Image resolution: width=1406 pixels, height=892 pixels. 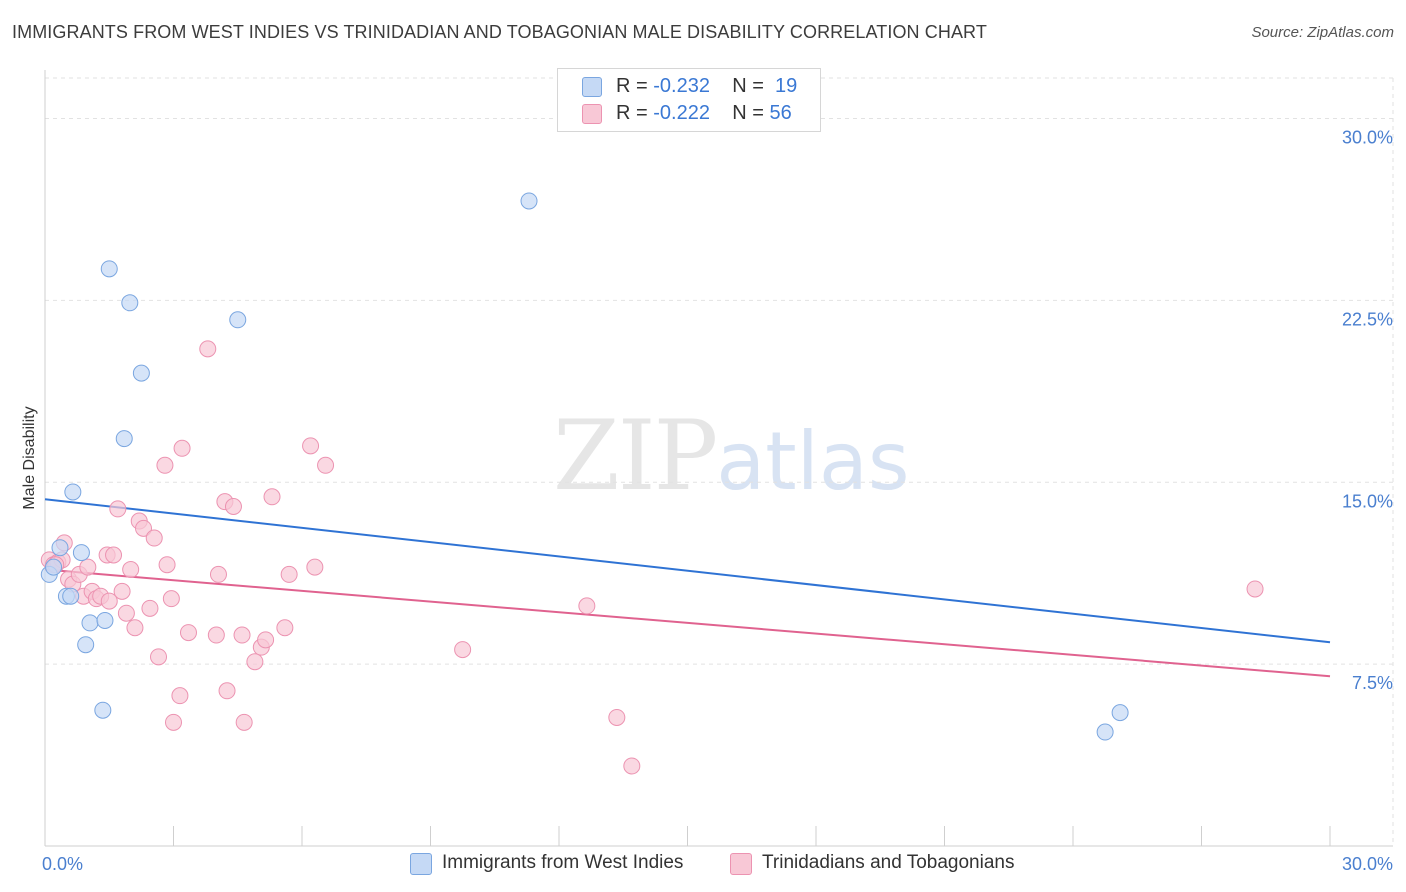 What do you see at coordinates (1367, 864) in the screenshot?
I see `x-tick-label-max: 30.0%` at bounding box center [1367, 864].